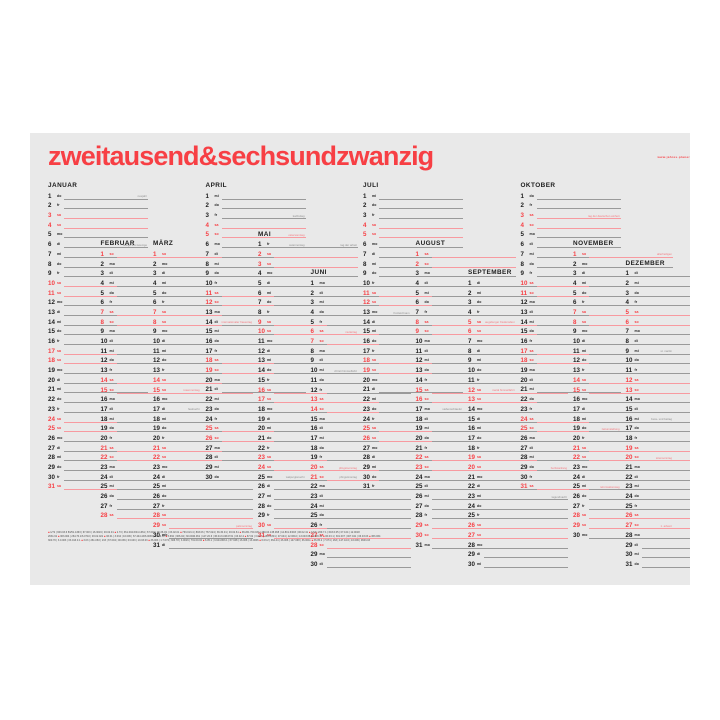  What do you see at coordinates (658, 524) in the screenshot?
I see `day-row: 27 so` at bounding box center [658, 524].